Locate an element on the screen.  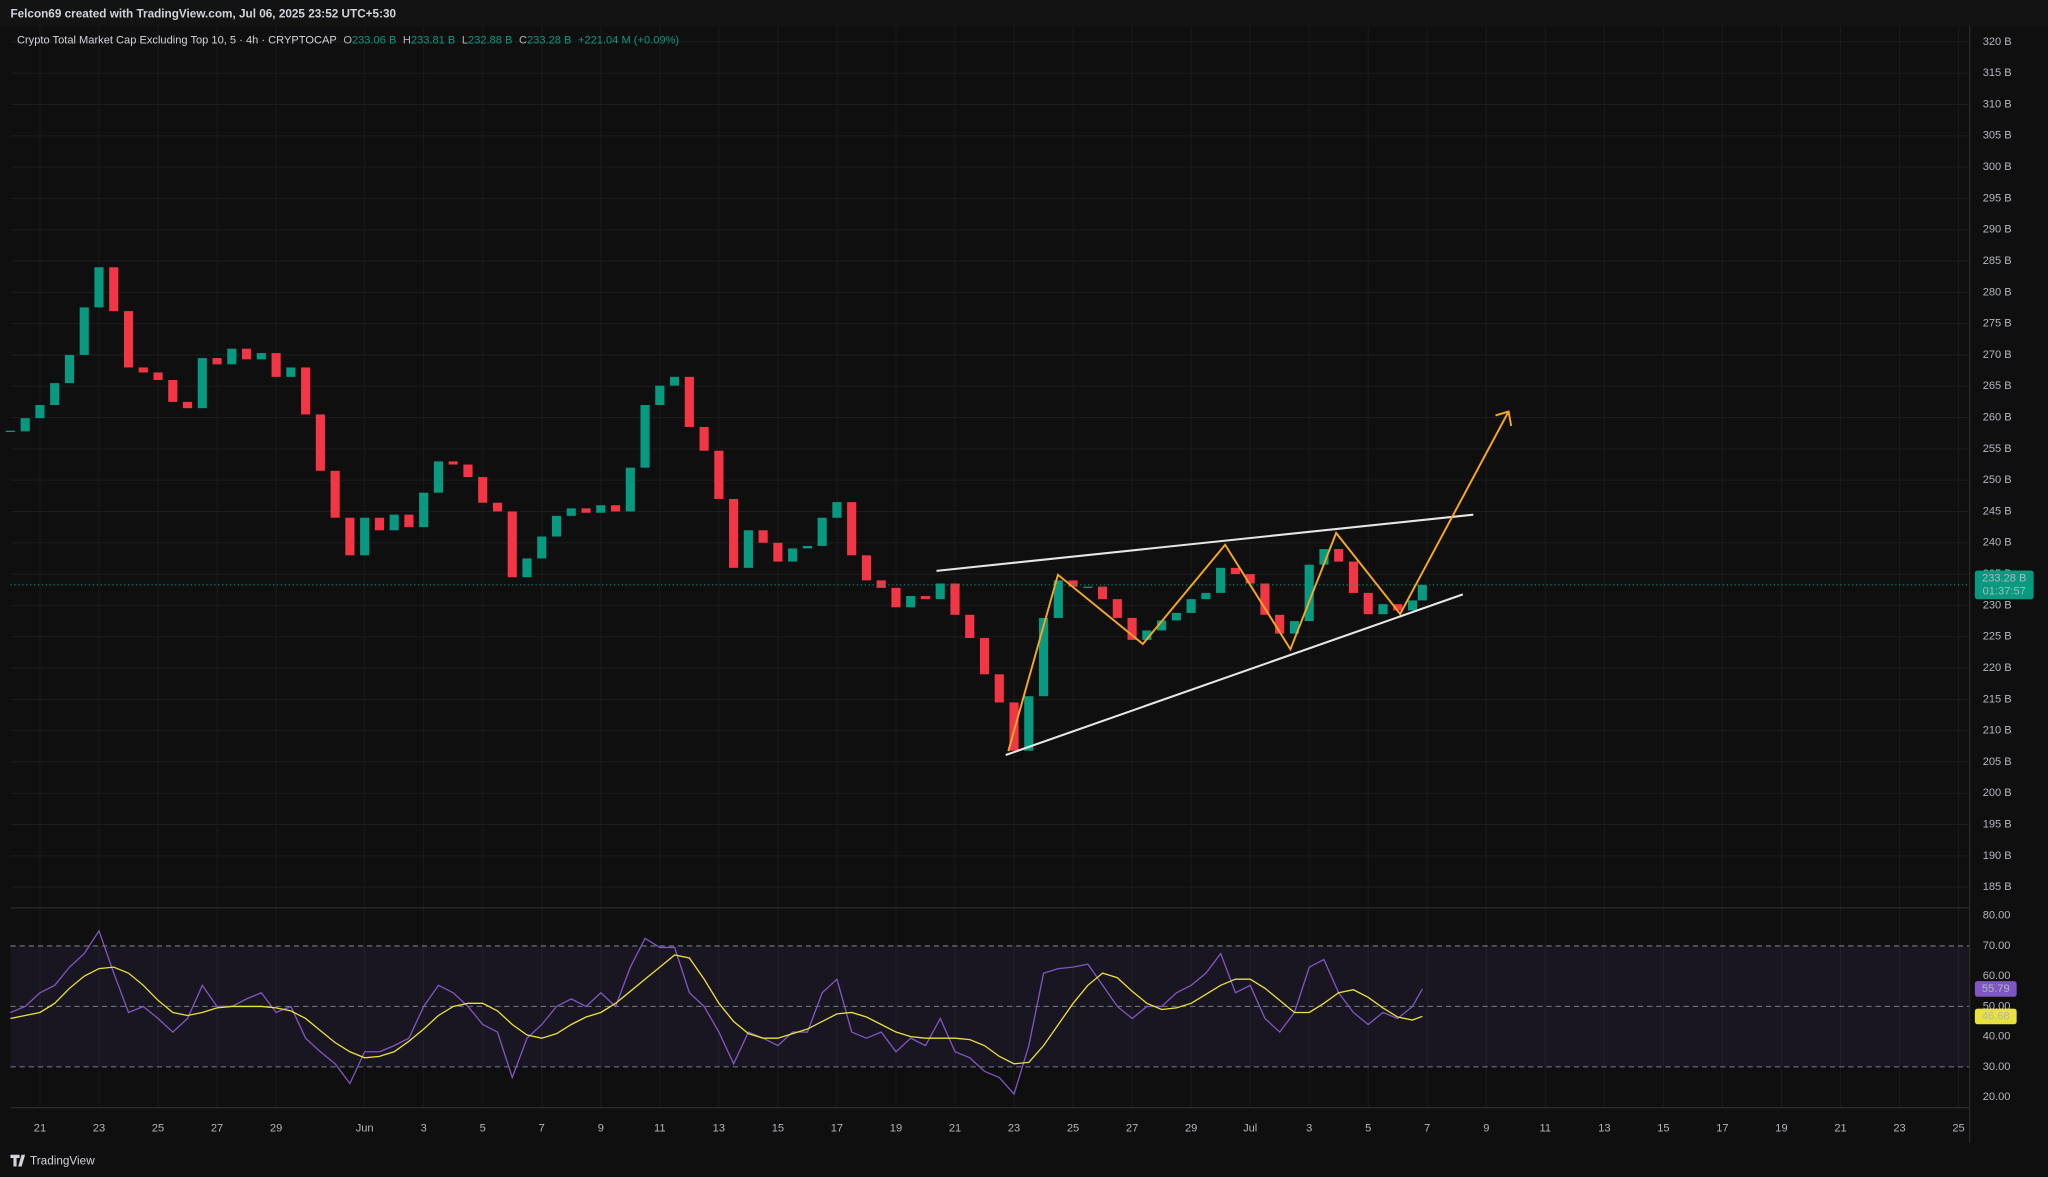
y-tick-label: 275 B is located at coordinates (1997, 324).